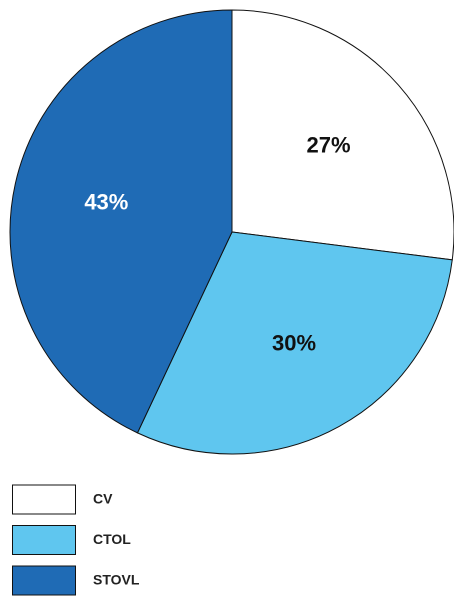 Image resolution: width=454 pixels, height=597 pixels. Describe the element at coordinates (112, 539) in the screenshot. I see `legend-label: CTOL` at that location.